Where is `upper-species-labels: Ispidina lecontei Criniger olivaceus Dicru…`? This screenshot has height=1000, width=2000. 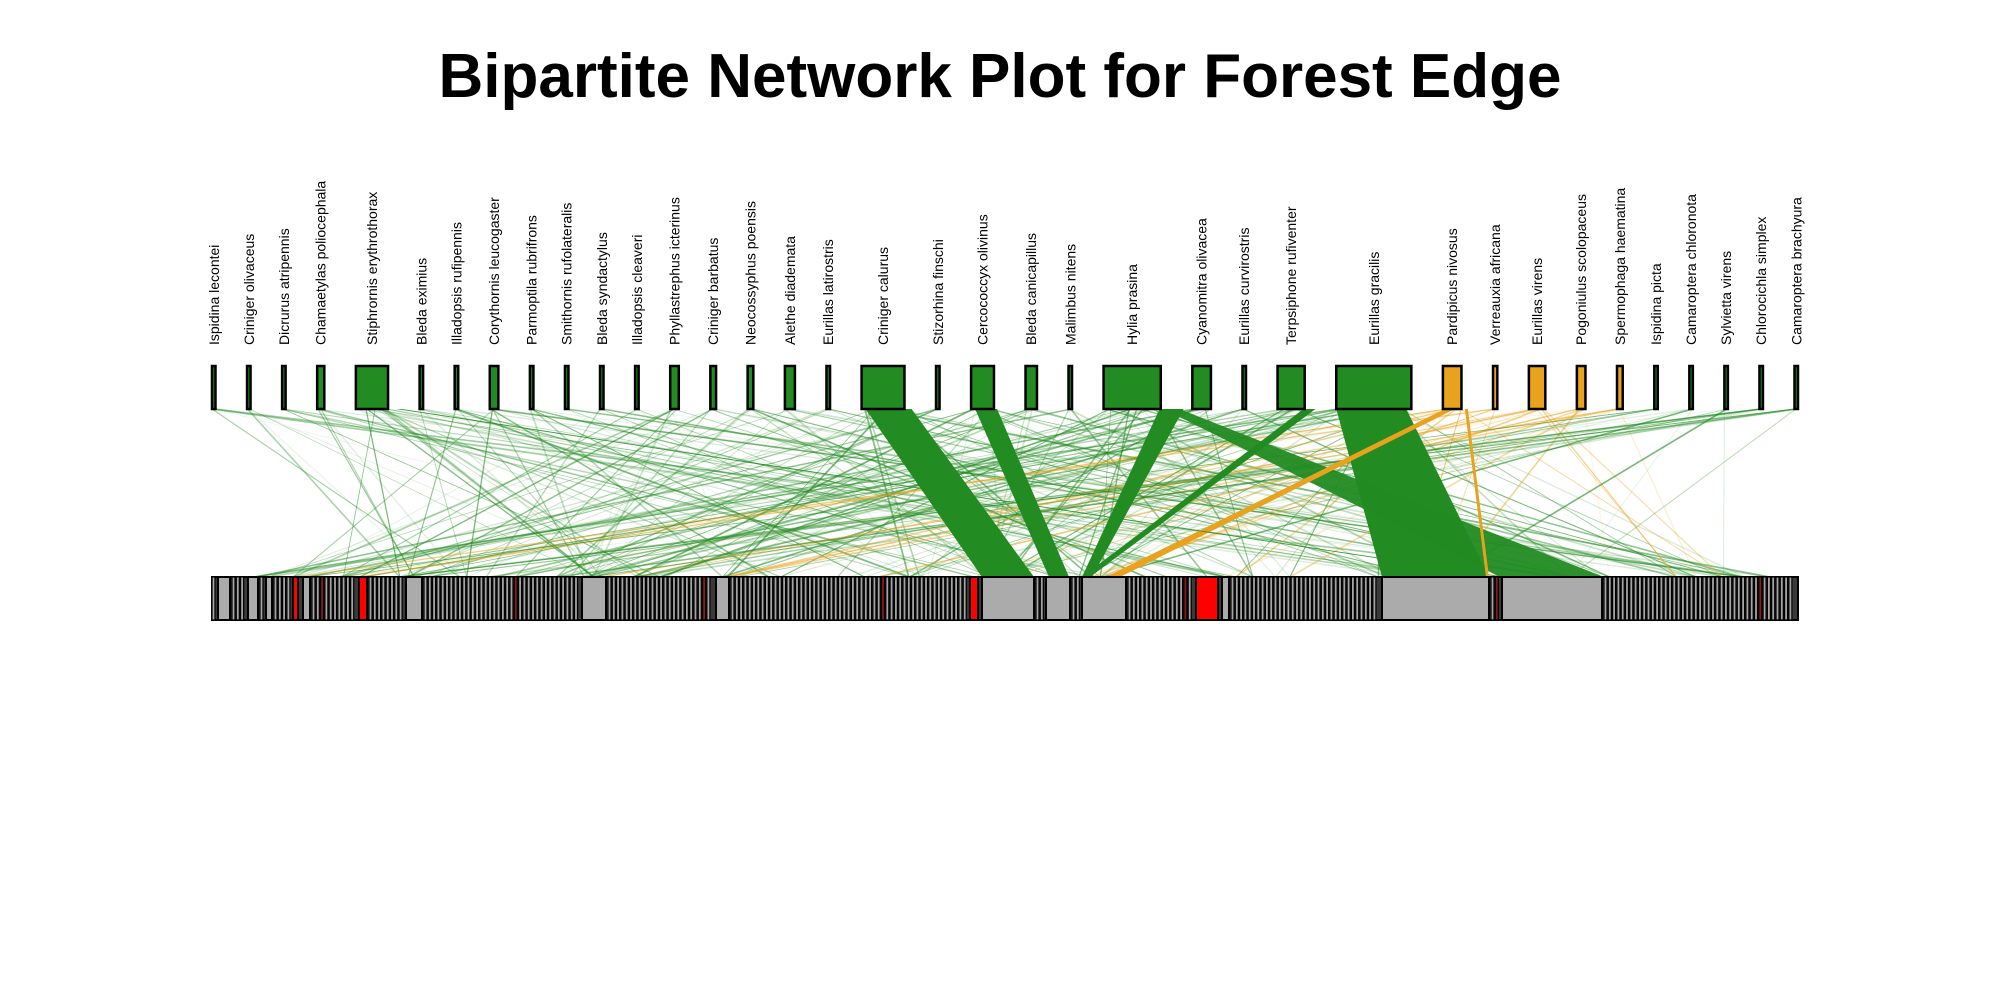
upper-species-labels: Ispidina lecontei Criniger olivaceus Dicru… is located at coordinates (1005, 263).